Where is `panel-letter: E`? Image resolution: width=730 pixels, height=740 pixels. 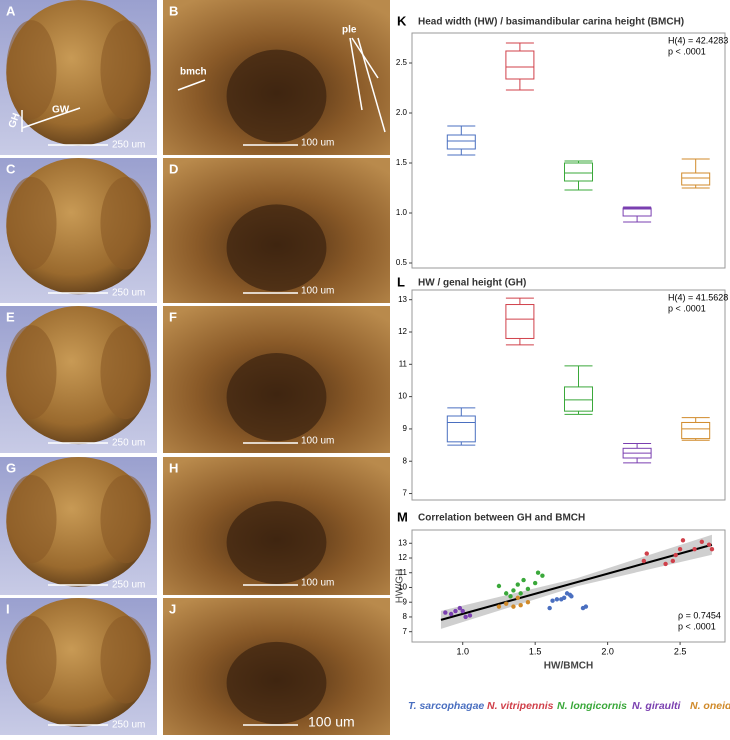
panel-letter: E is located at coordinates (10, 316).